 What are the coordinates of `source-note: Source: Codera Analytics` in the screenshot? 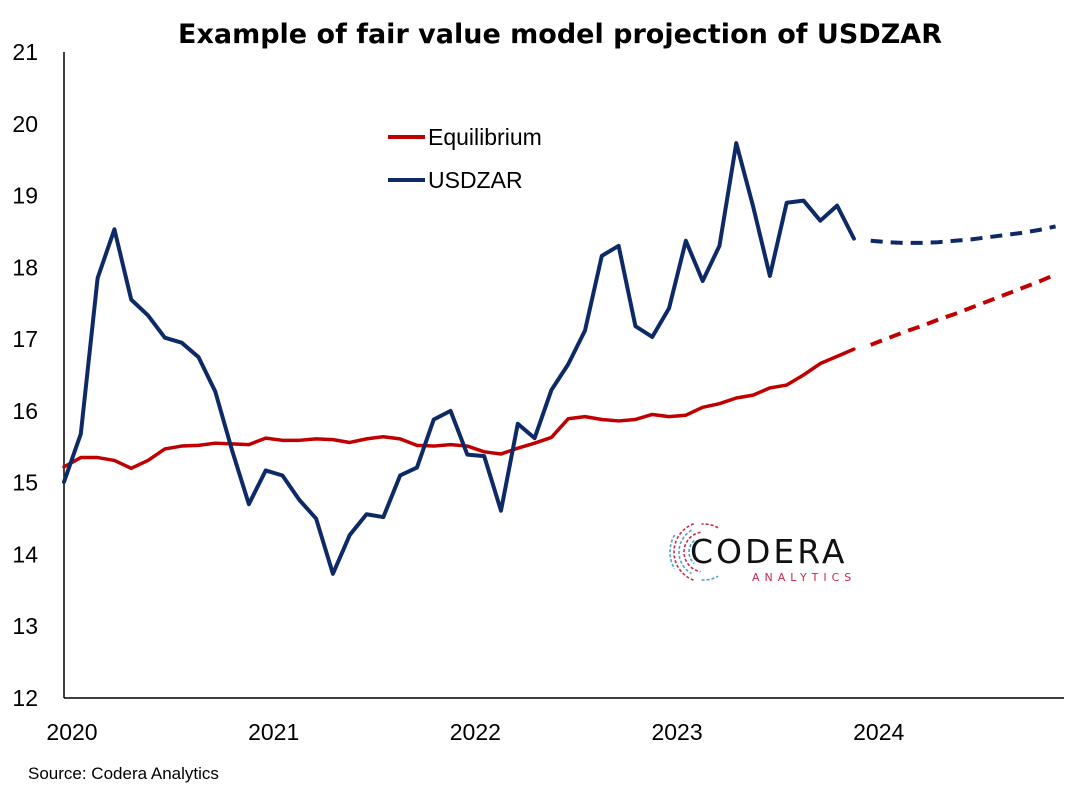 It's located at (123, 773).